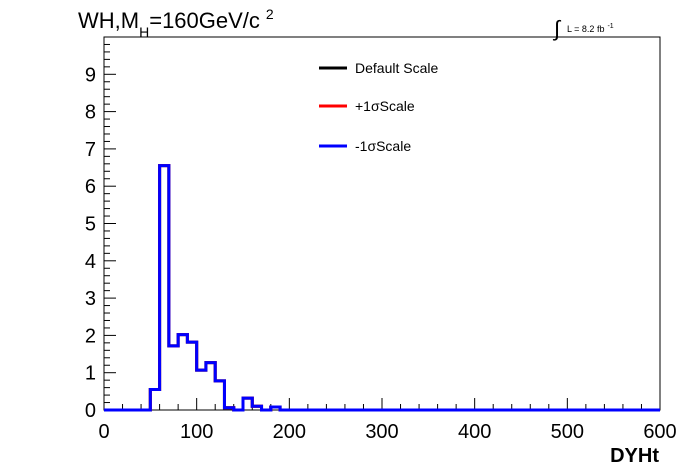  I want to click on x-tick-label: 500, so click(567, 432).